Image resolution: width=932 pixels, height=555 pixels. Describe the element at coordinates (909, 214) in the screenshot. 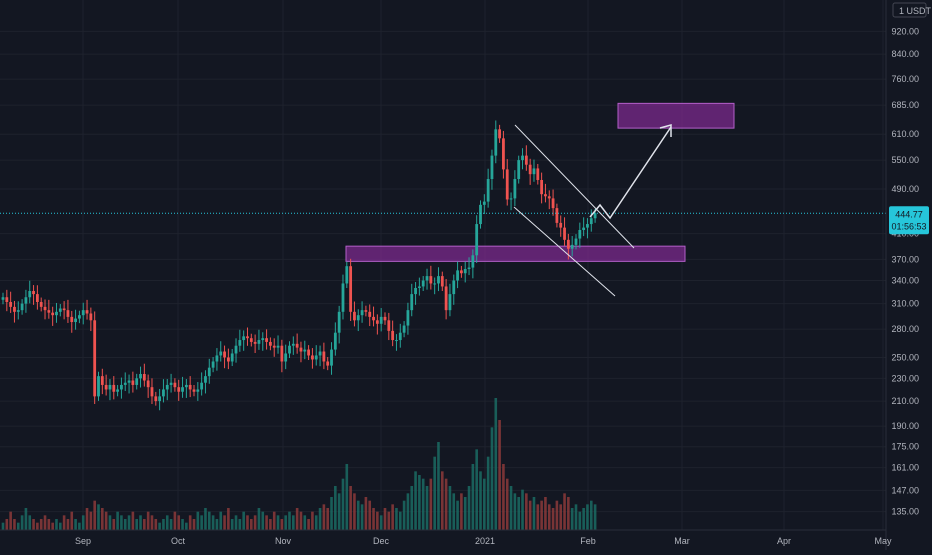

I see `last-price-value: 444.77` at that location.